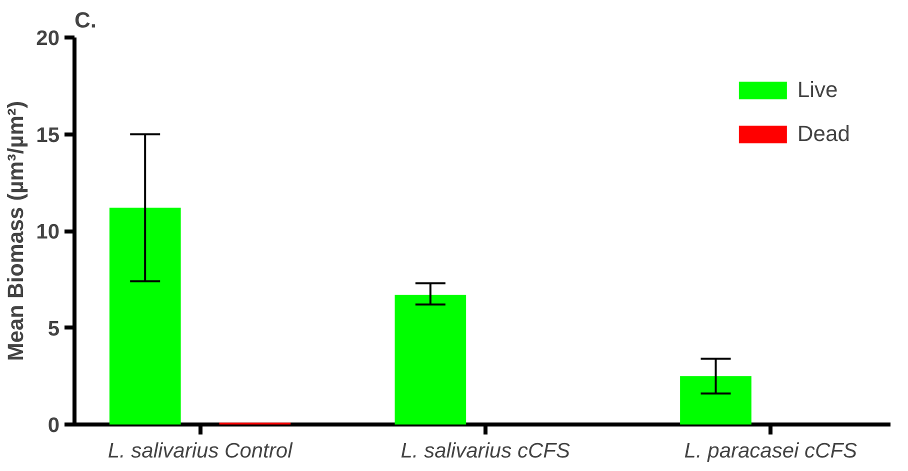  Describe the element at coordinates (485, 451) in the screenshot. I see `x-tick-label: L. salivarius cCFS` at that location.